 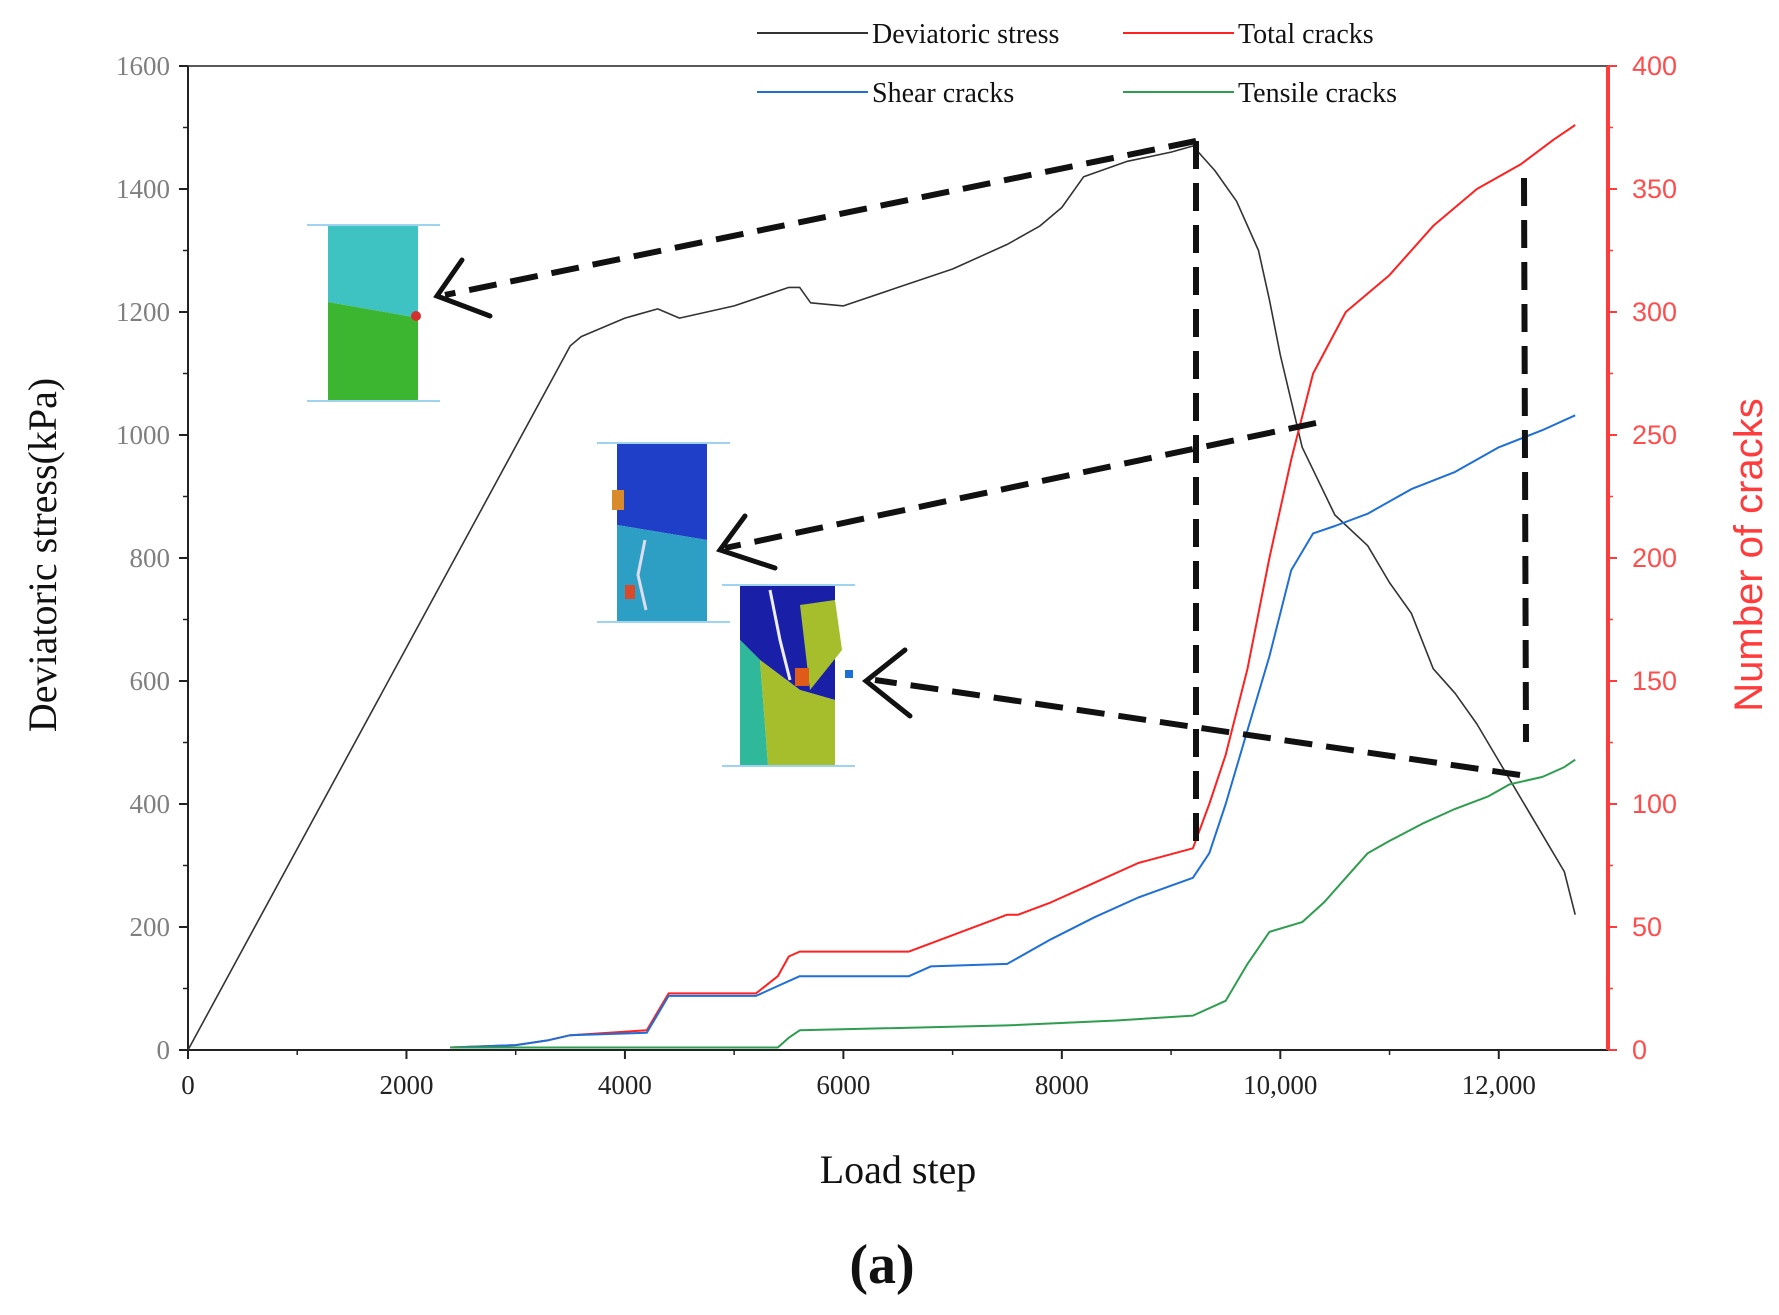 What do you see at coordinates (143, 189) in the screenshot?
I see `y-left-tick-label: 1400` at bounding box center [143, 189].